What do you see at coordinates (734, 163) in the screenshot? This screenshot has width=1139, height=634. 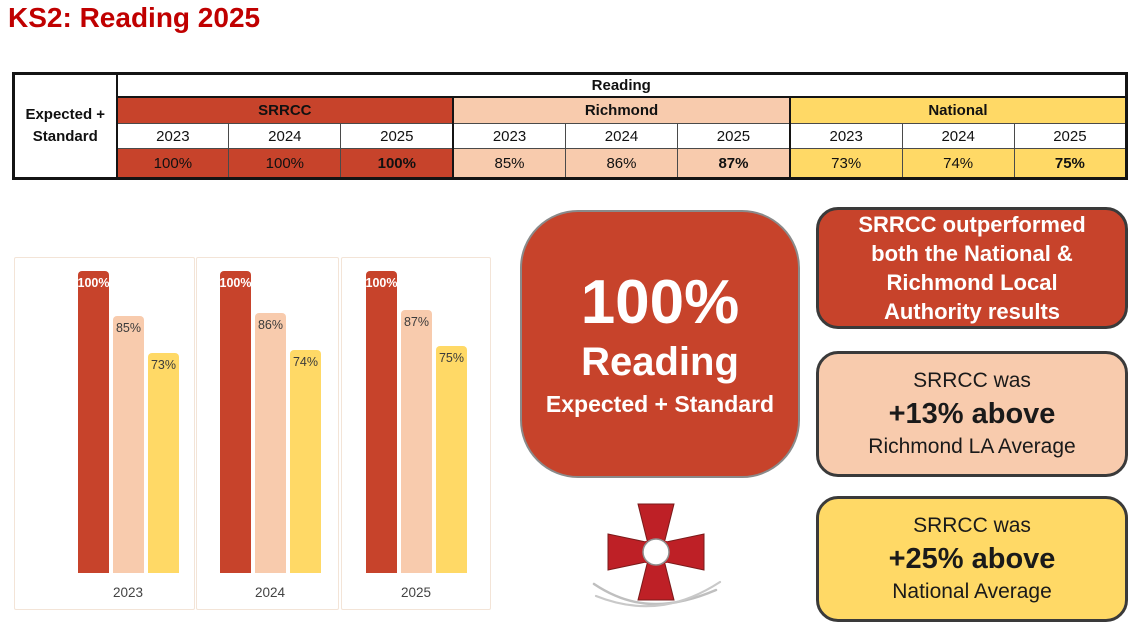 I see `table-value-richmond-2025: 87%` at bounding box center [734, 163].